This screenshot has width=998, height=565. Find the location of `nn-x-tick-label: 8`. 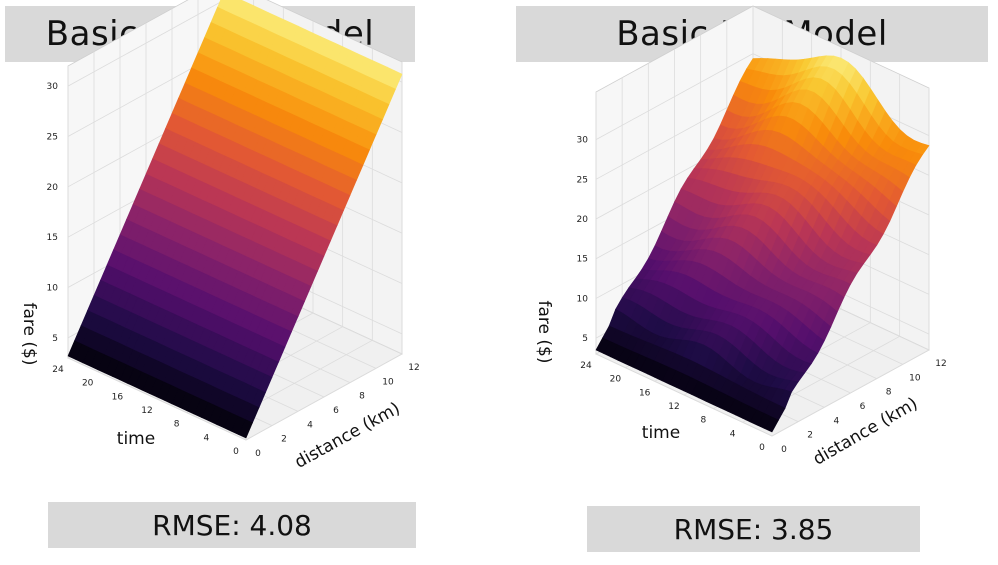

nn-x-tick-label: 8 is located at coordinates (889, 393).